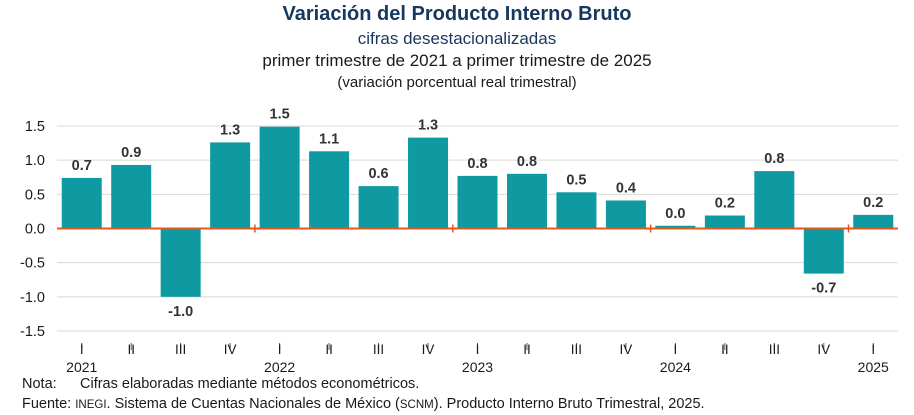 Image resolution: width=914 pixels, height=415 pixels. I want to click on note-label: Nota:, so click(39, 384).